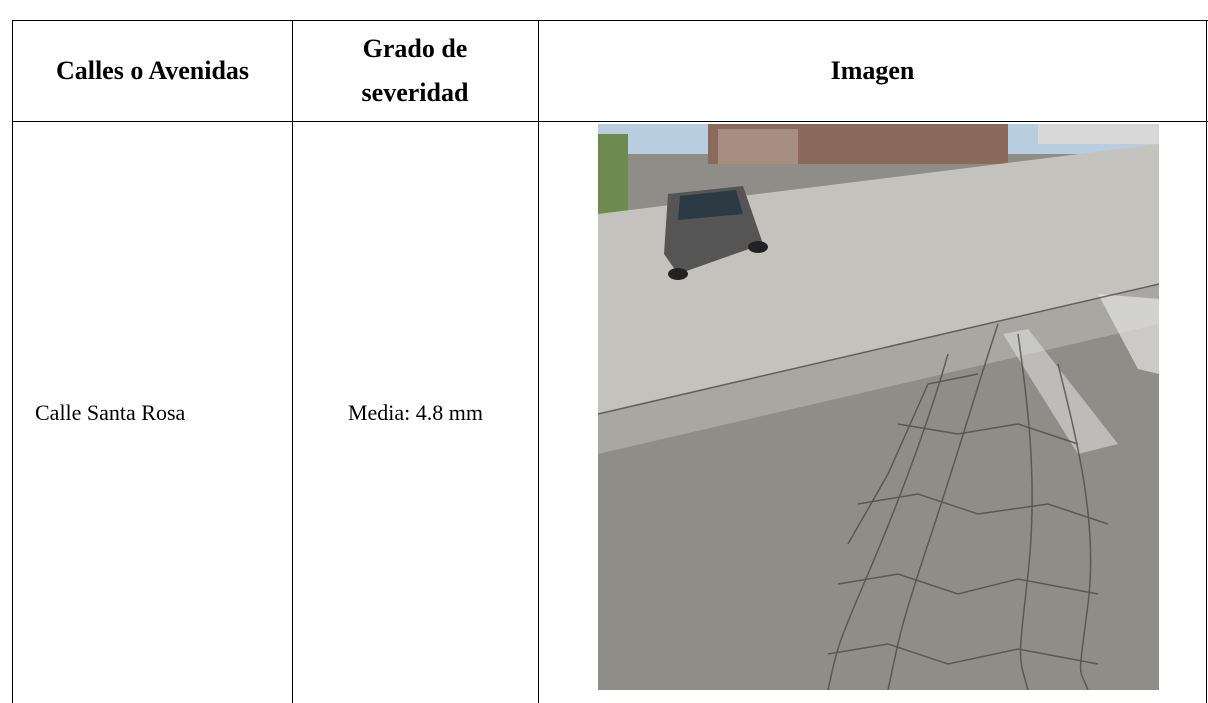 Image resolution: width=1208 pixels, height=703 pixels. What do you see at coordinates (110, 412) in the screenshot?
I see `street-cell: Calle Santa Rosa` at bounding box center [110, 412].